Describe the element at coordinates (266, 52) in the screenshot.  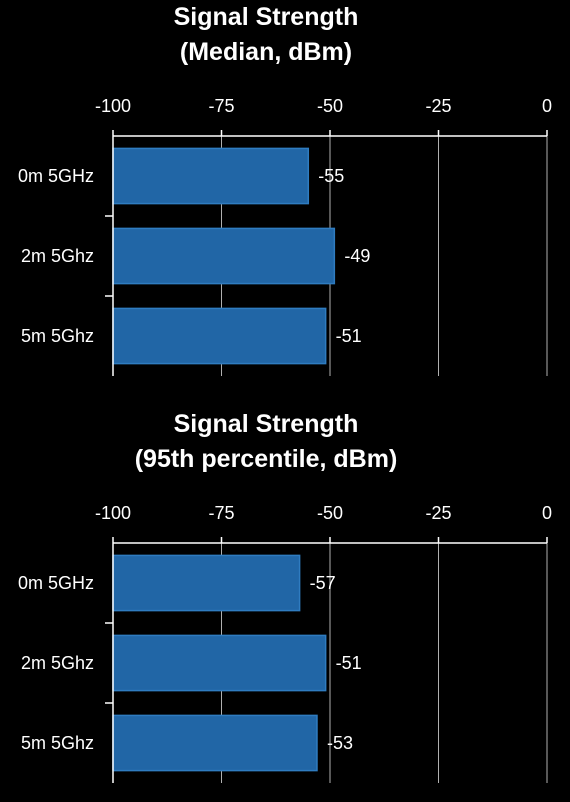
I see `chart-title-line-2: (Median, dBm)` at that location.